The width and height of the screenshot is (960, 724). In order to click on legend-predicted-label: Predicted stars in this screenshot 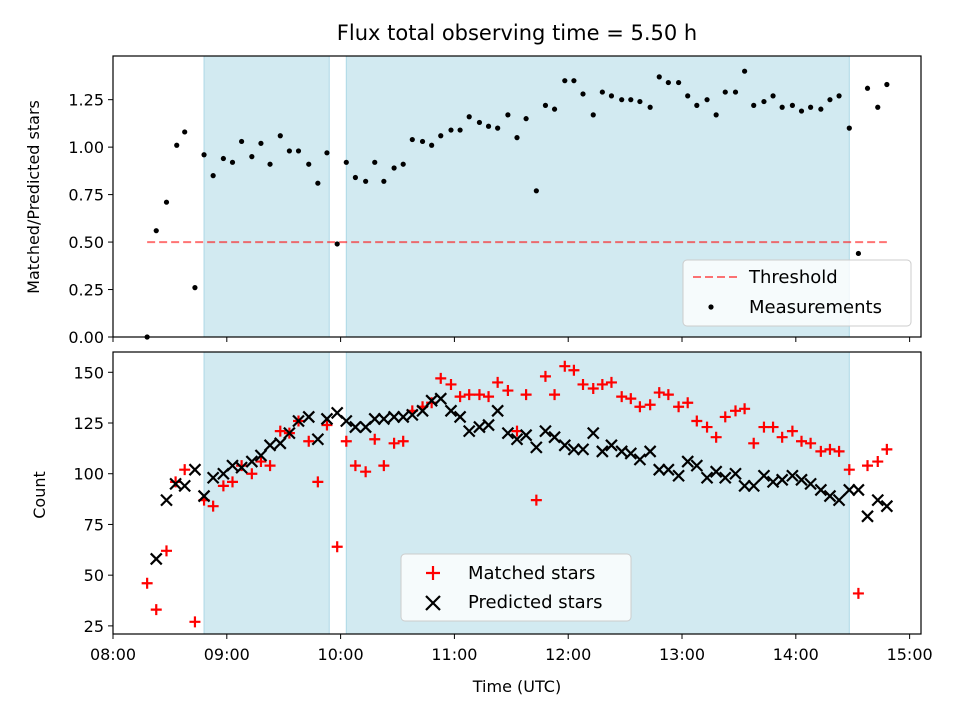, I will do `click(535, 602)`.